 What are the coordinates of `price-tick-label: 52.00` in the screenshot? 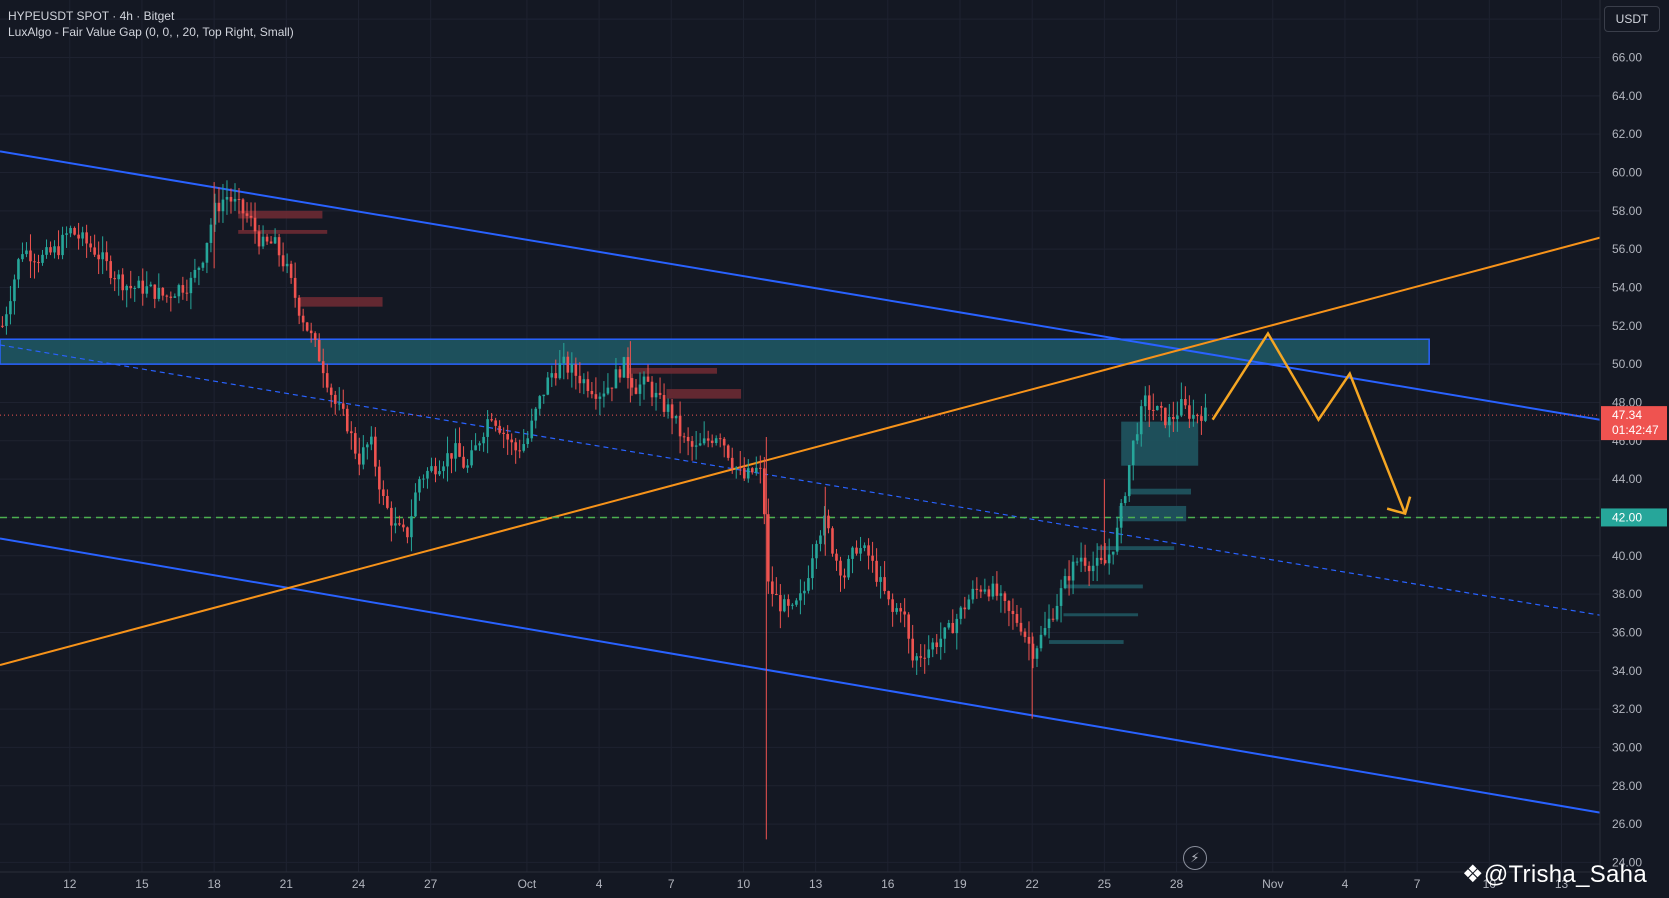 It's located at (1627, 326).